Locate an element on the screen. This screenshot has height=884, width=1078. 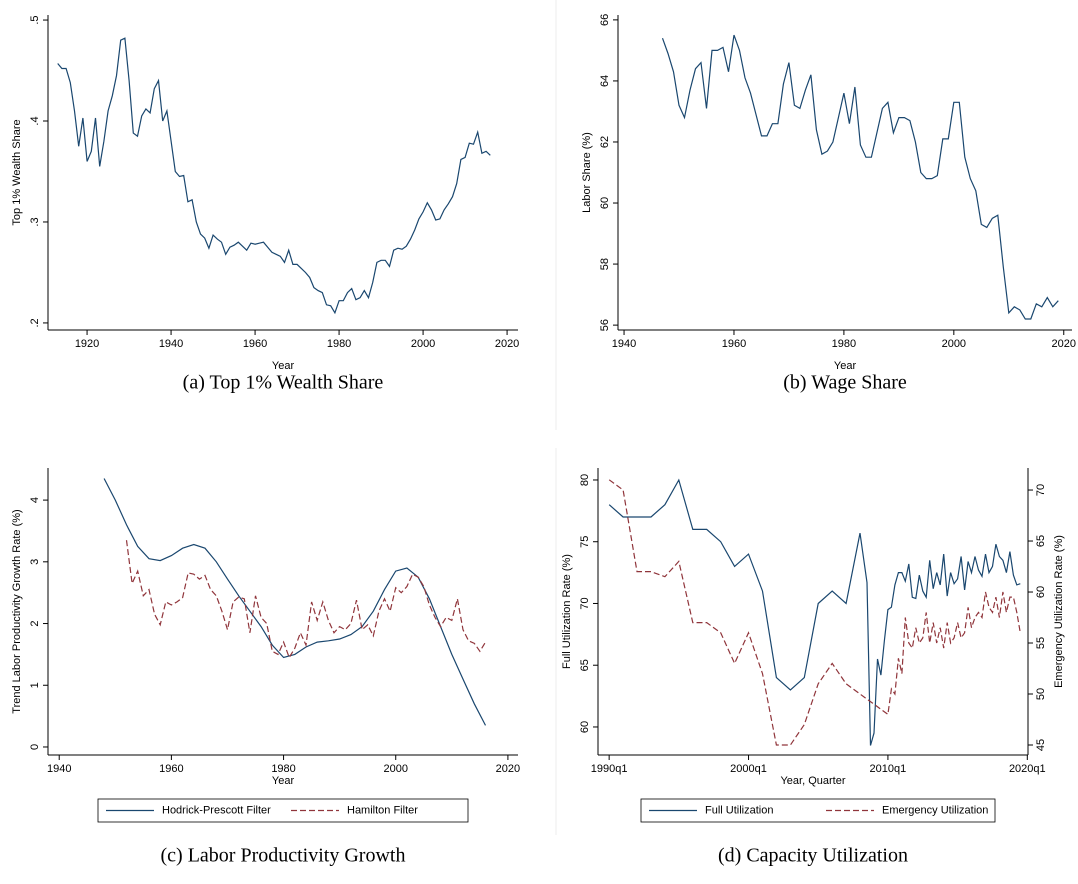
y-axis-title: Labor Share (%) is located at coordinates (587, 172).